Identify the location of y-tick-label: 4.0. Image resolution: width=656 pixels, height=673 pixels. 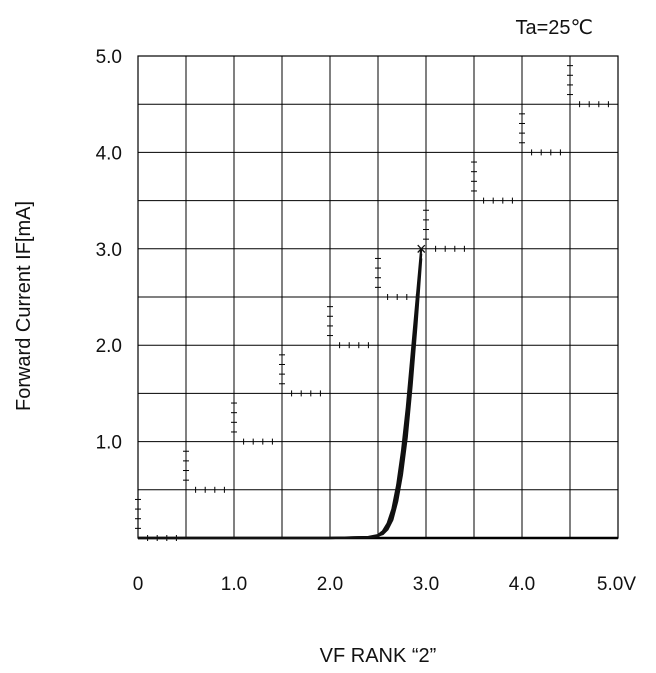
(109, 153).